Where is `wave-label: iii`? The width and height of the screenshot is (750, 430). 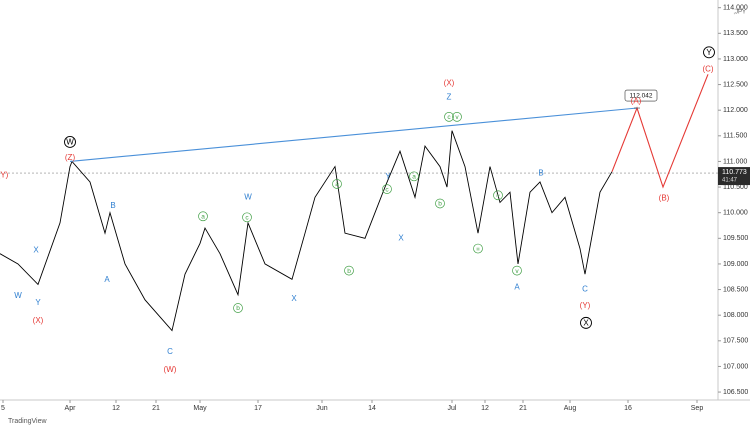
wave-label: iii is located at coordinates (478, 248).